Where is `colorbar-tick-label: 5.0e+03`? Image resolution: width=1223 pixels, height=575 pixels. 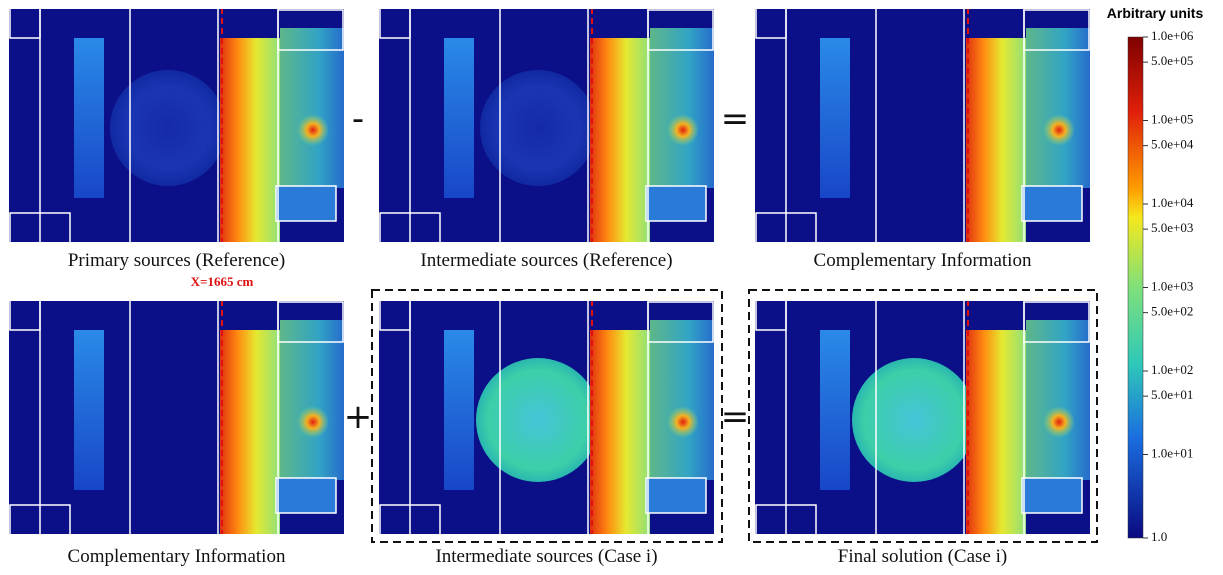 colorbar-tick-label: 5.0e+03 is located at coordinates (1172, 227).